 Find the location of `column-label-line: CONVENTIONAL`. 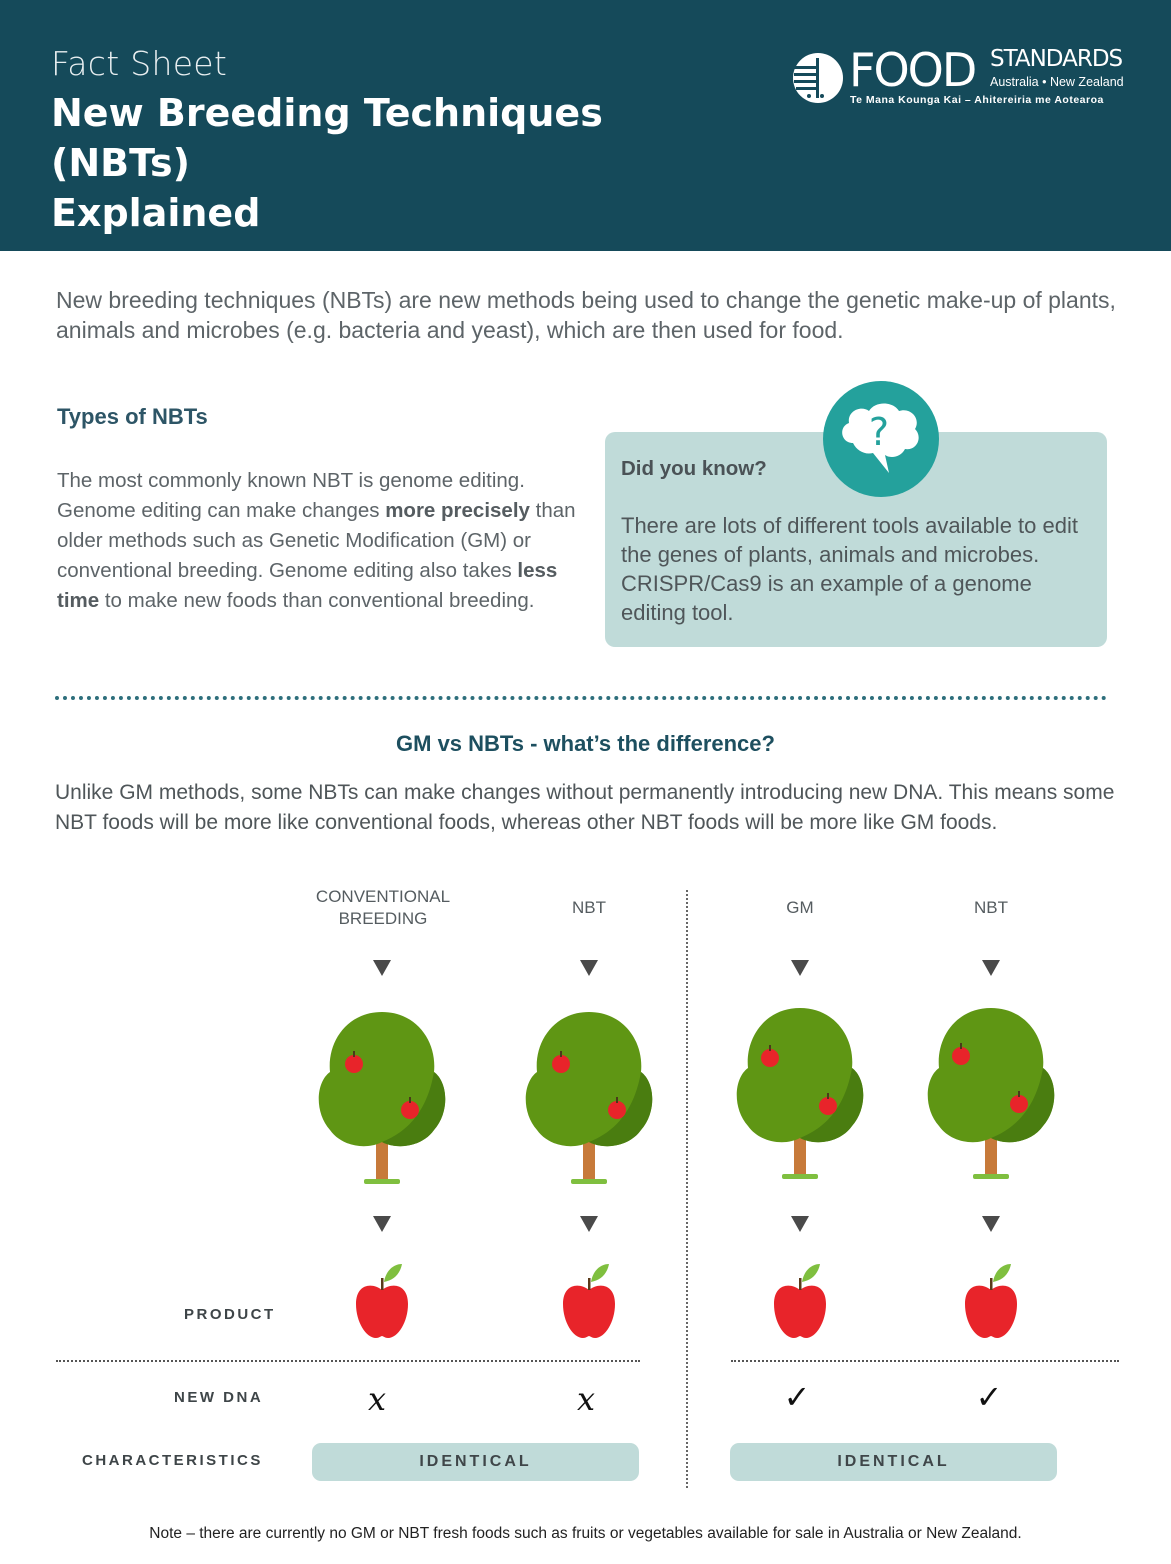

column-label-line: CONVENTIONAL is located at coordinates (383, 896).